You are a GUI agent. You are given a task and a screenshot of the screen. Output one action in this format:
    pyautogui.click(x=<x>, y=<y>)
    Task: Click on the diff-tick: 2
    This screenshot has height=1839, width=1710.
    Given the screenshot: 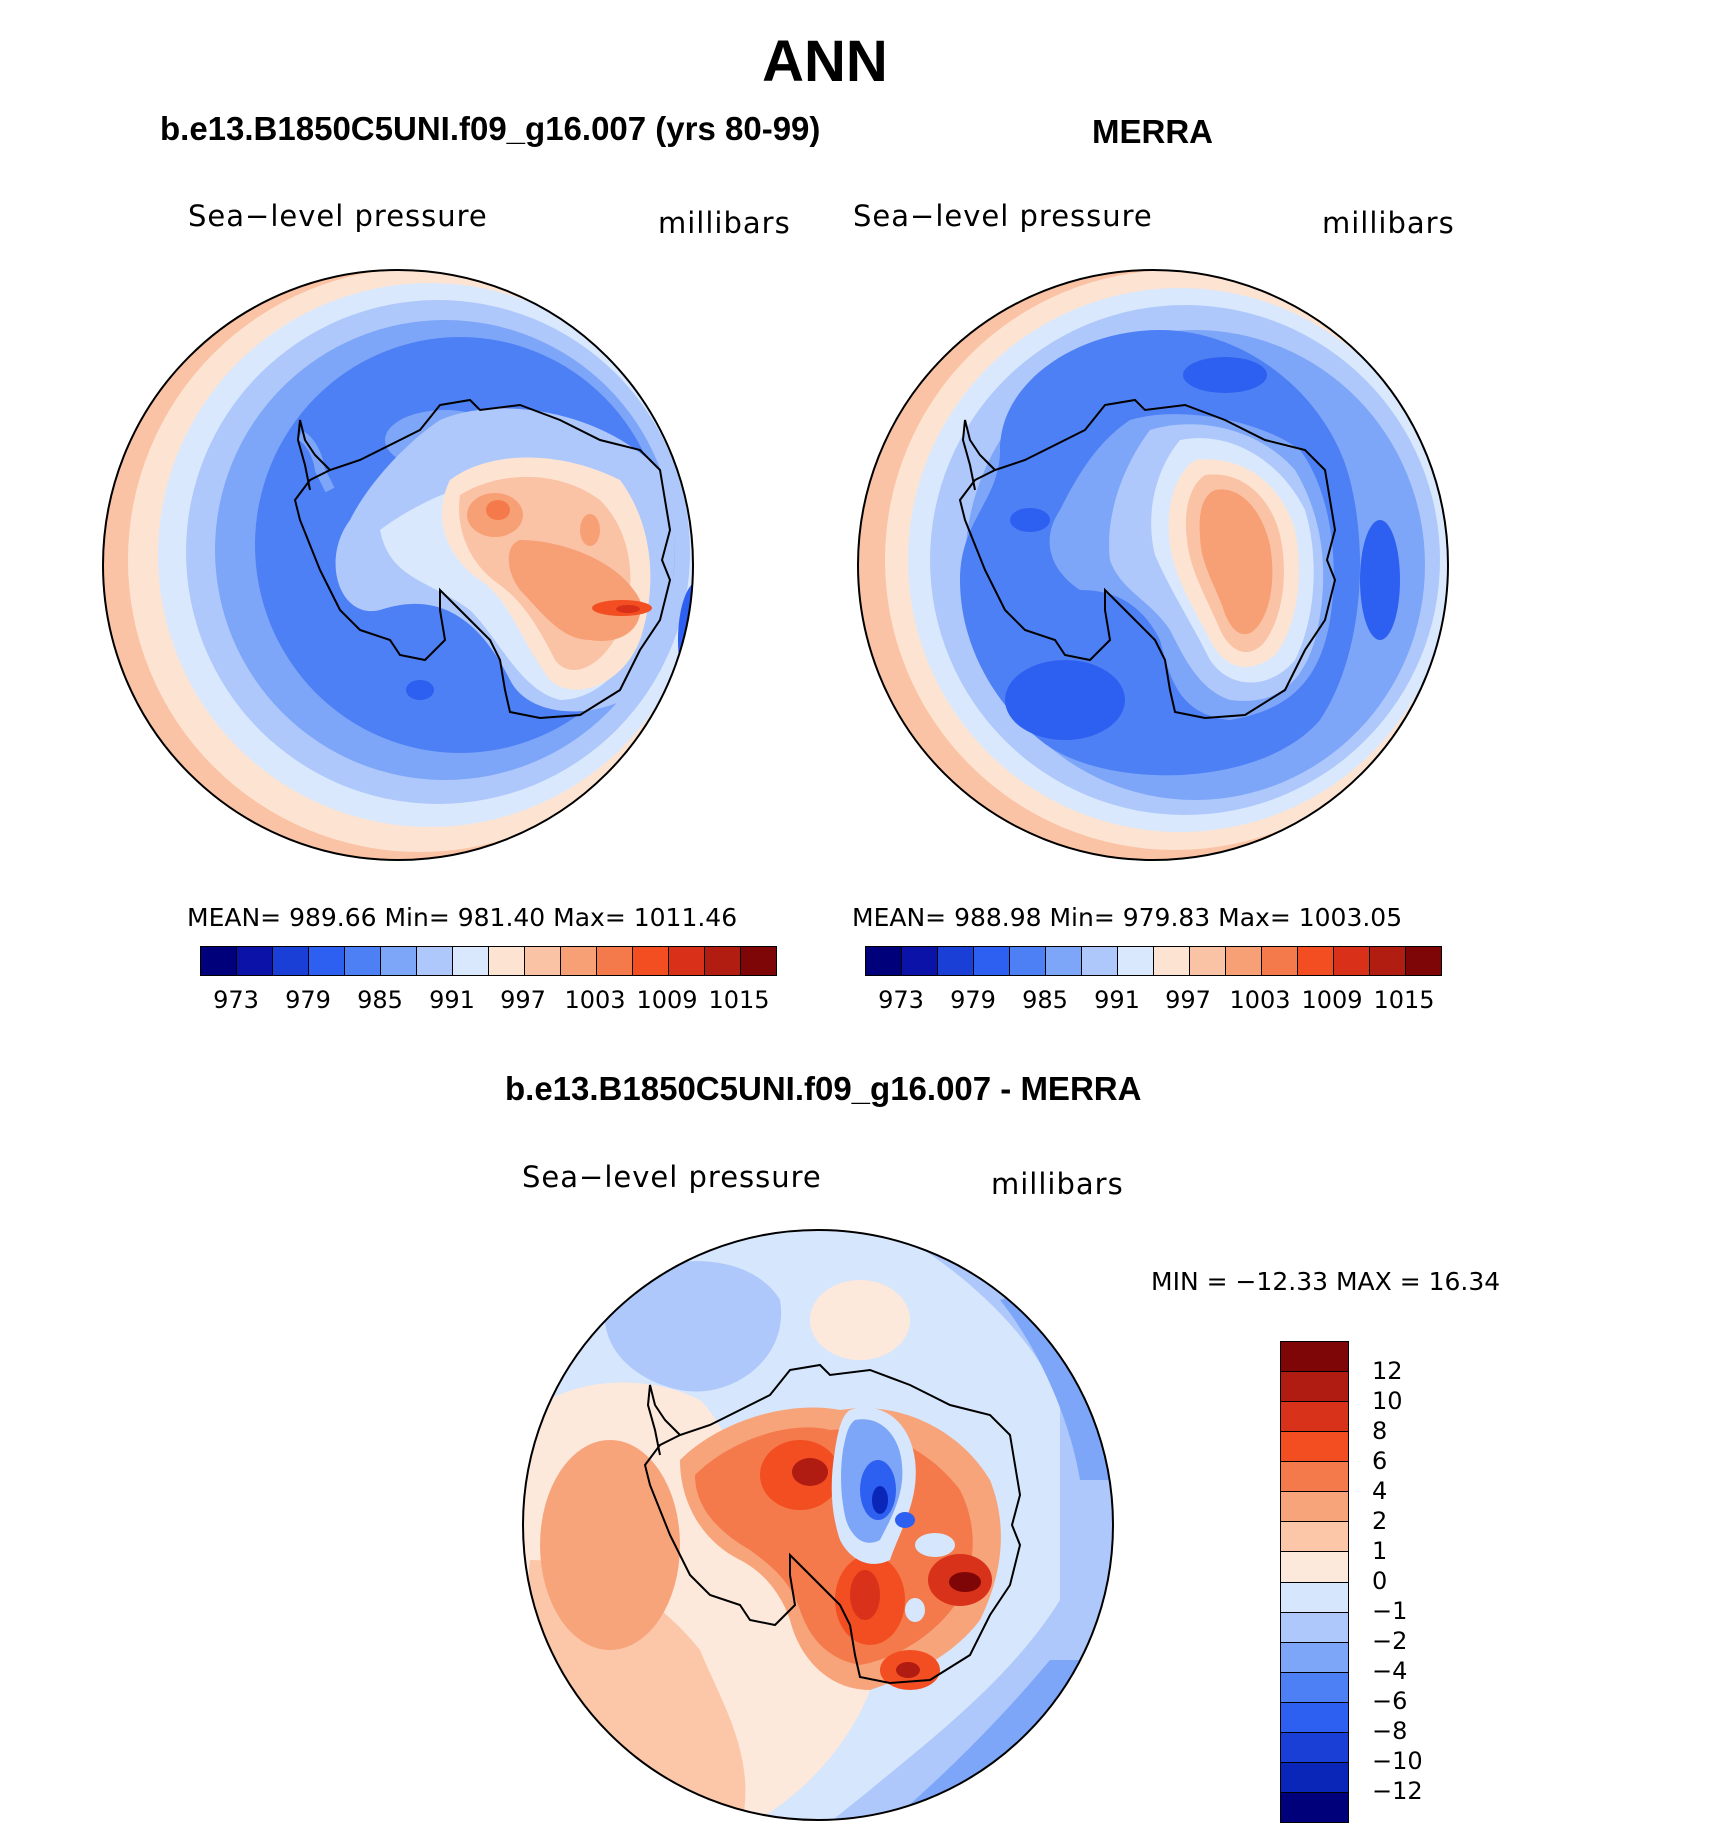 What is the action you would take?
    pyautogui.click(x=1380, y=1521)
    